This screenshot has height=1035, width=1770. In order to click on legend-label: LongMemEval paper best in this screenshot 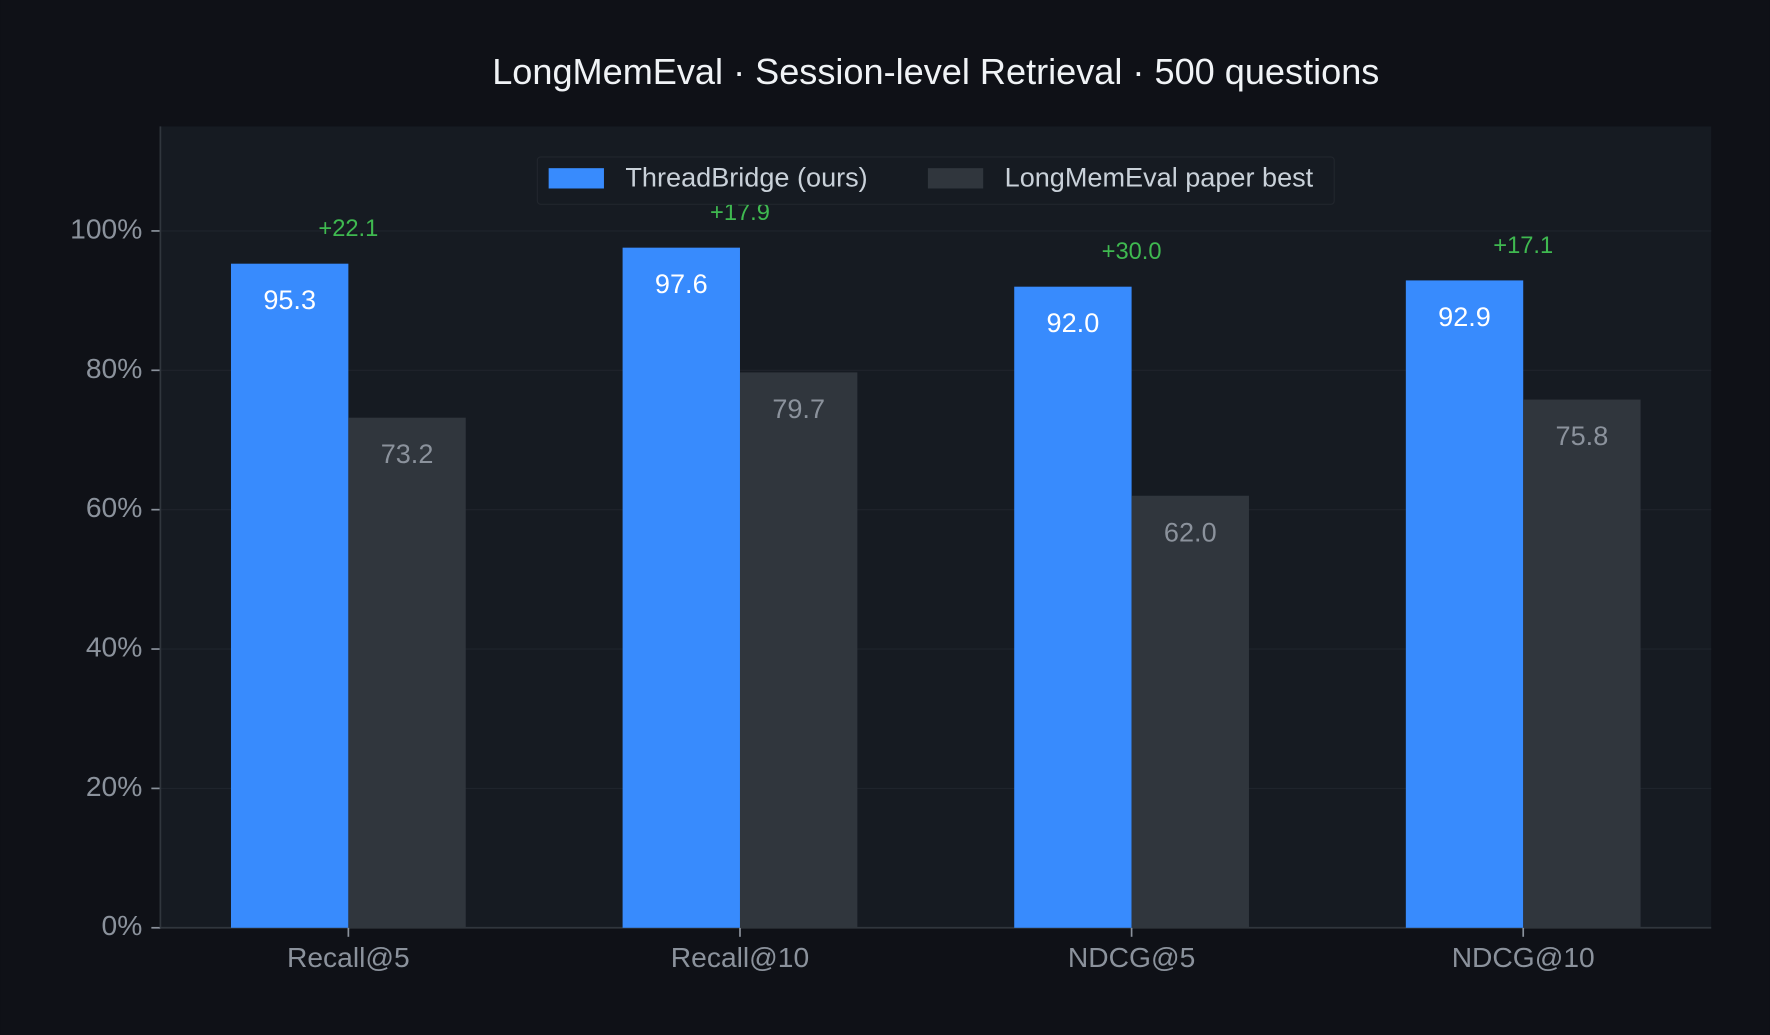, I will do `click(1159, 177)`.